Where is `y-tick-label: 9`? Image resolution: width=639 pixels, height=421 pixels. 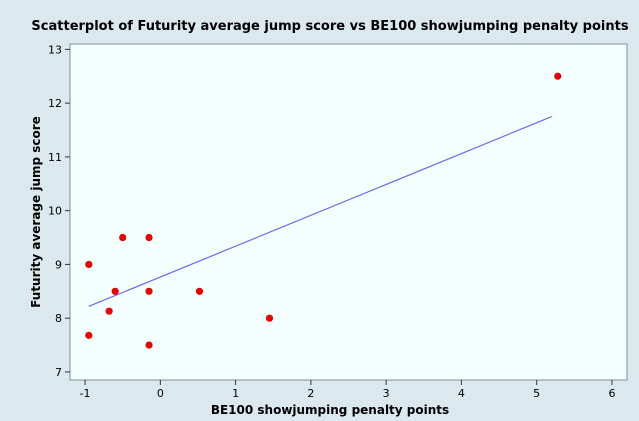
y-tick-label: 9 is located at coordinates (58, 264).